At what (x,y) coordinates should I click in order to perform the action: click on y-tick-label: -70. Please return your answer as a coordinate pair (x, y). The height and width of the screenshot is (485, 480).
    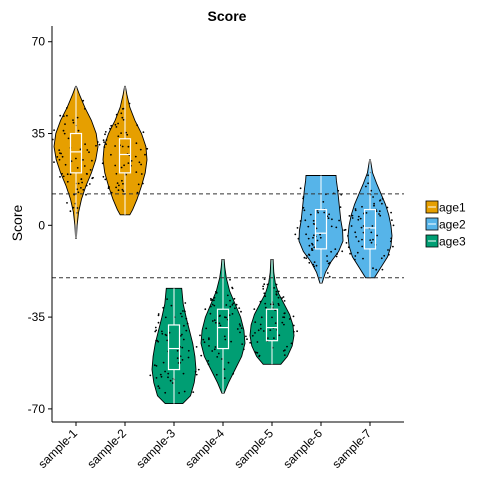
    Looking at the image, I should click on (37, 409).